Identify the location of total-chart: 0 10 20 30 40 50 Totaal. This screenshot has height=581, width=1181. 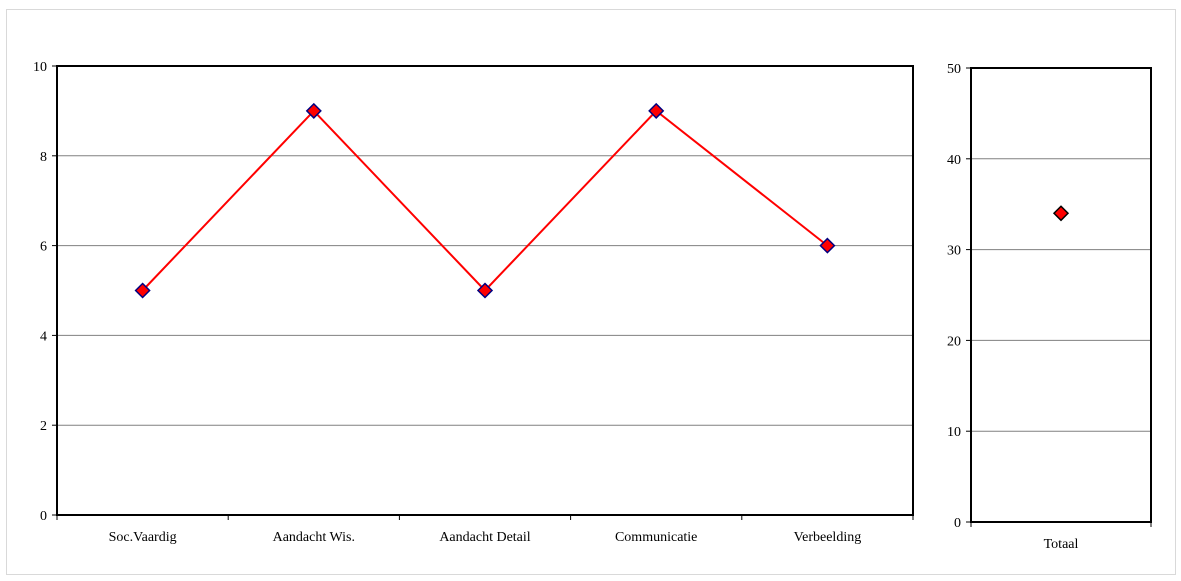
(1049, 307).